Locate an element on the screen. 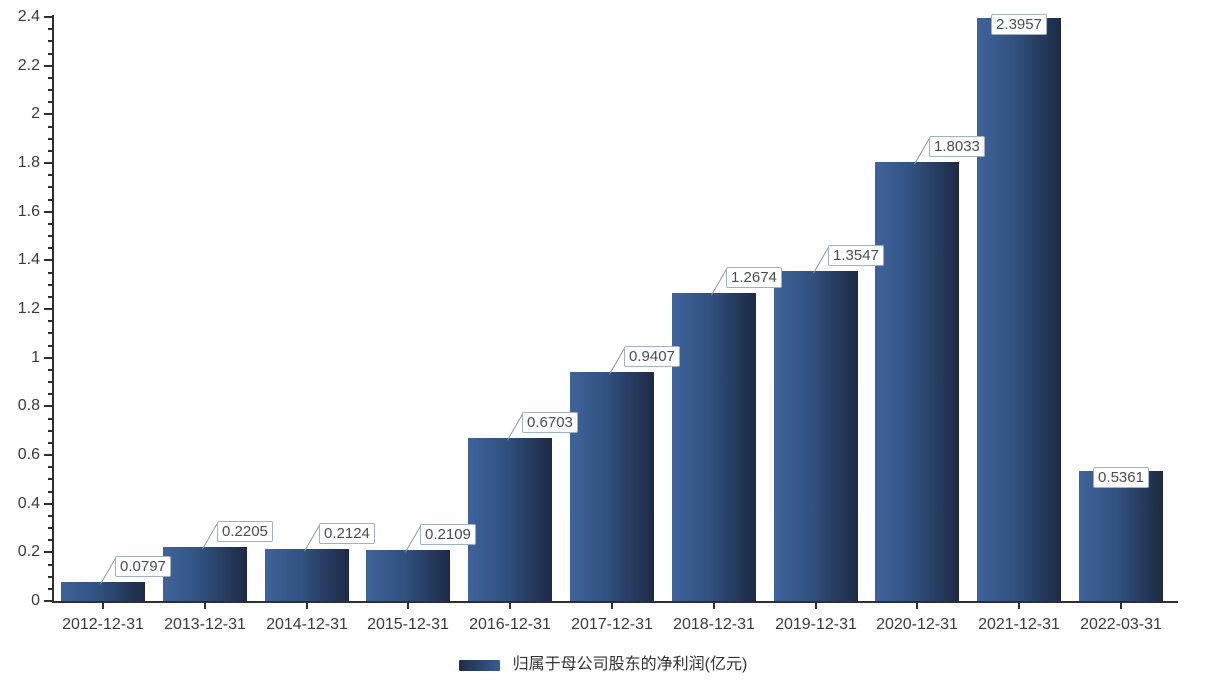  value-label: 0.2109 is located at coordinates (448, 534).